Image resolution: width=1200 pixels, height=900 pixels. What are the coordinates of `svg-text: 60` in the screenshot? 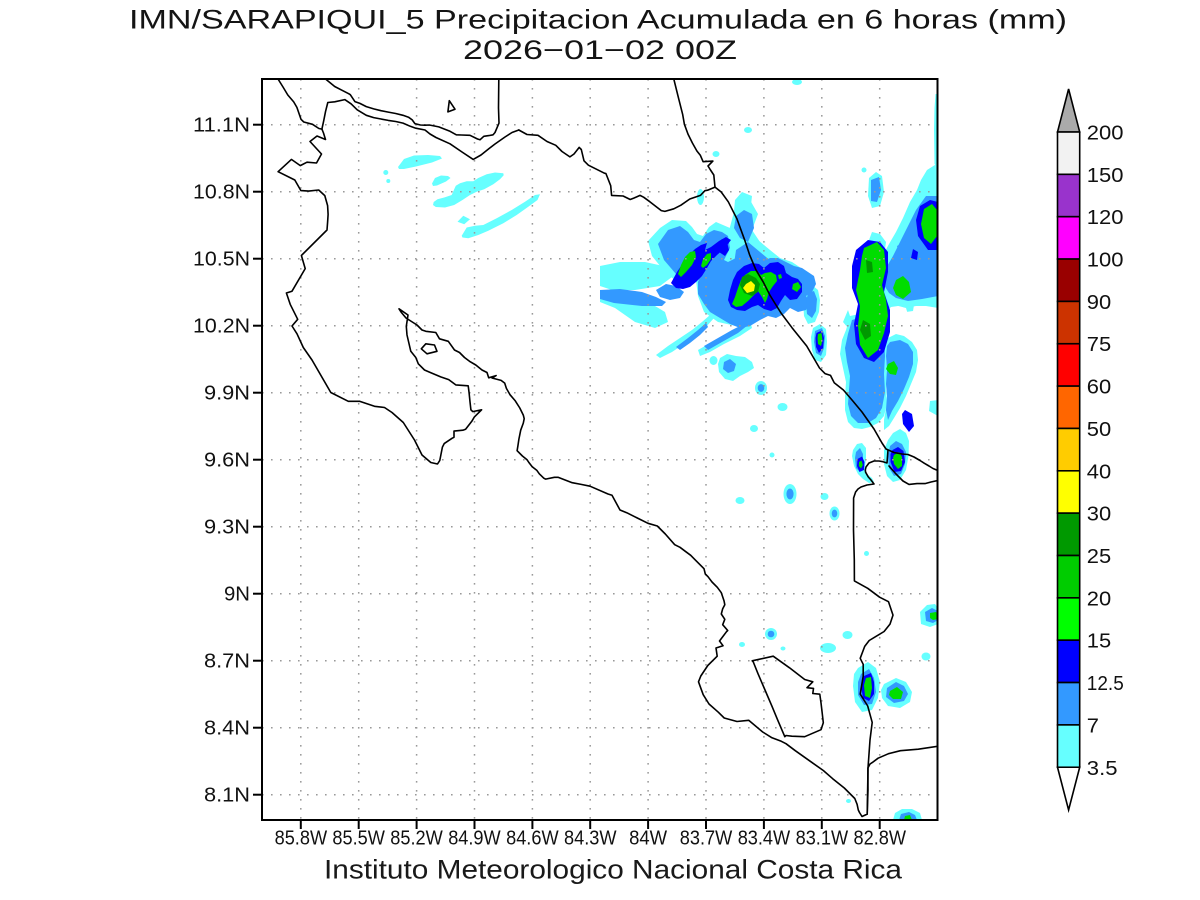 It's located at (1099, 388).